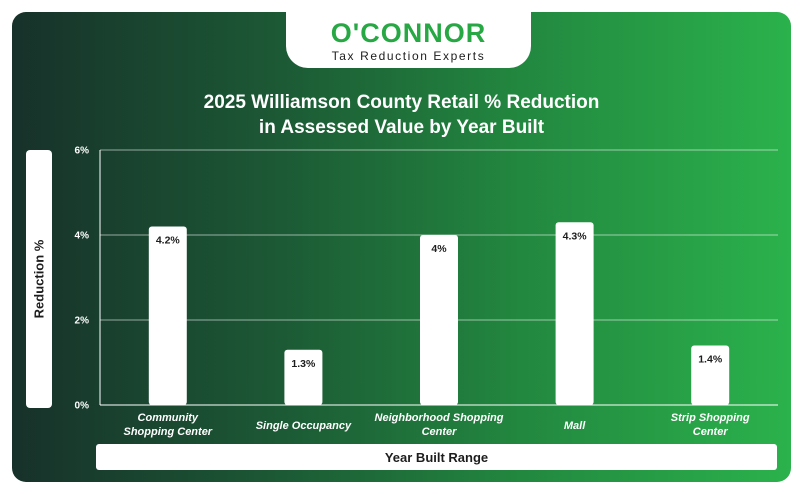  What do you see at coordinates (39, 279) in the screenshot?
I see `y-axis-label-box: Reduction %` at bounding box center [39, 279].